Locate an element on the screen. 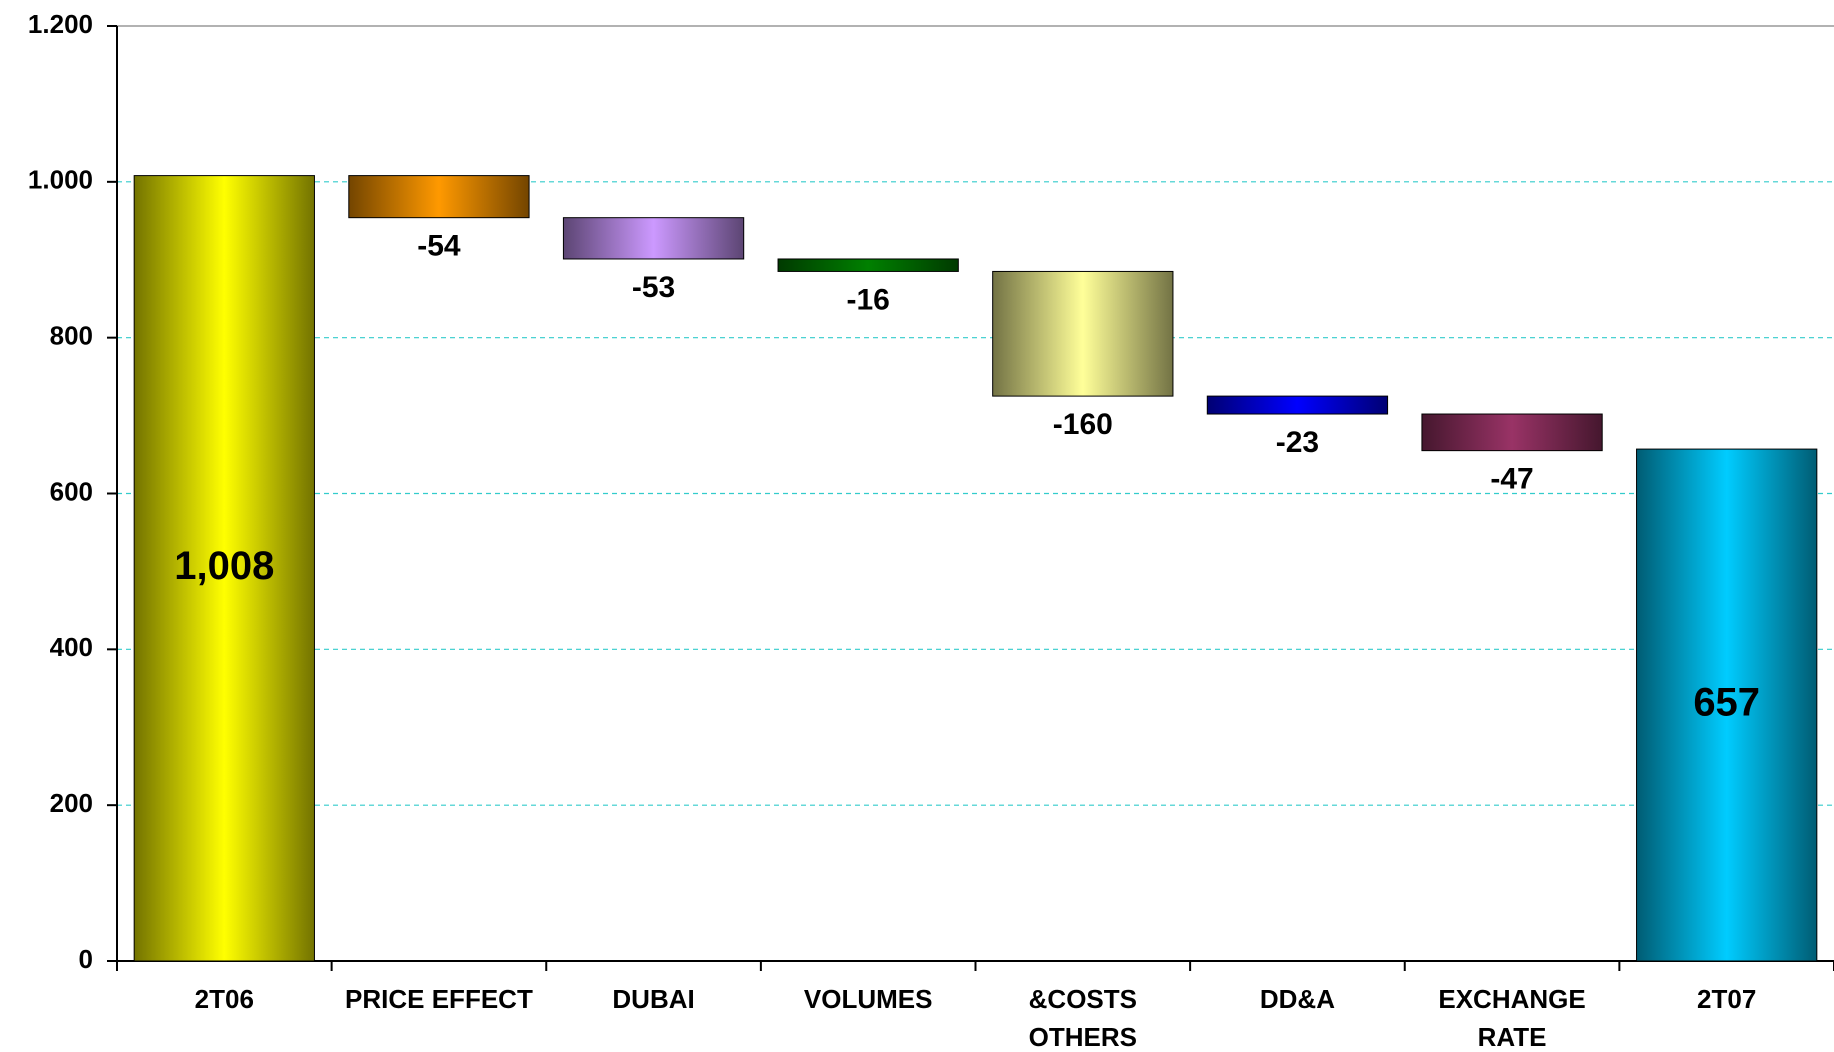 The width and height of the screenshot is (1834, 1052). y-tick-label: 1.000 is located at coordinates (60, 180).